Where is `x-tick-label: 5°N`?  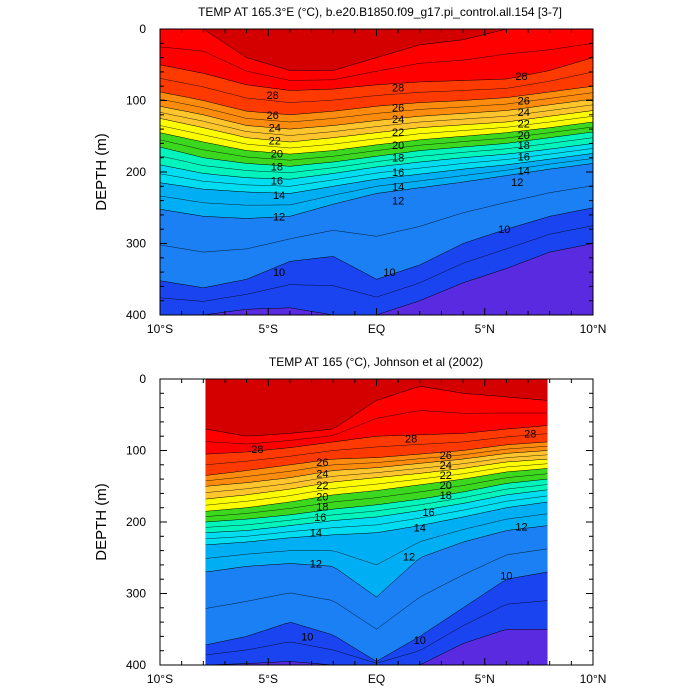 x-tick-label: 5°N is located at coordinates (485, 679).